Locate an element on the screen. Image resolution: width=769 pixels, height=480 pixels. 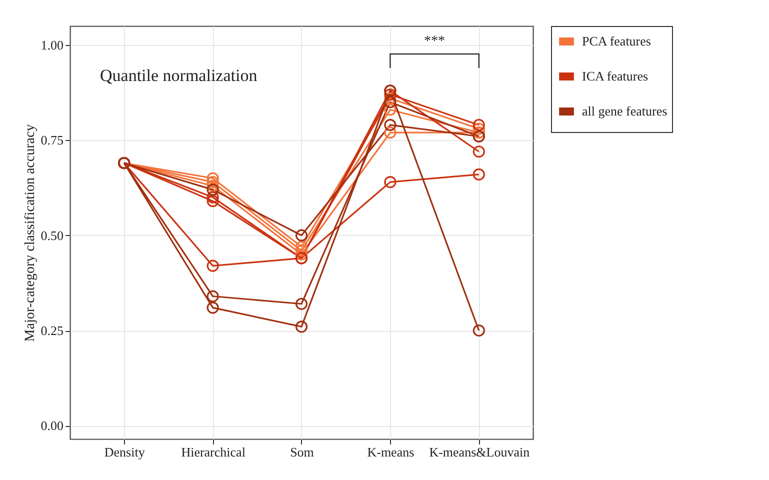
y-tick-label: 0.75 is located at coordinates (52, 140).